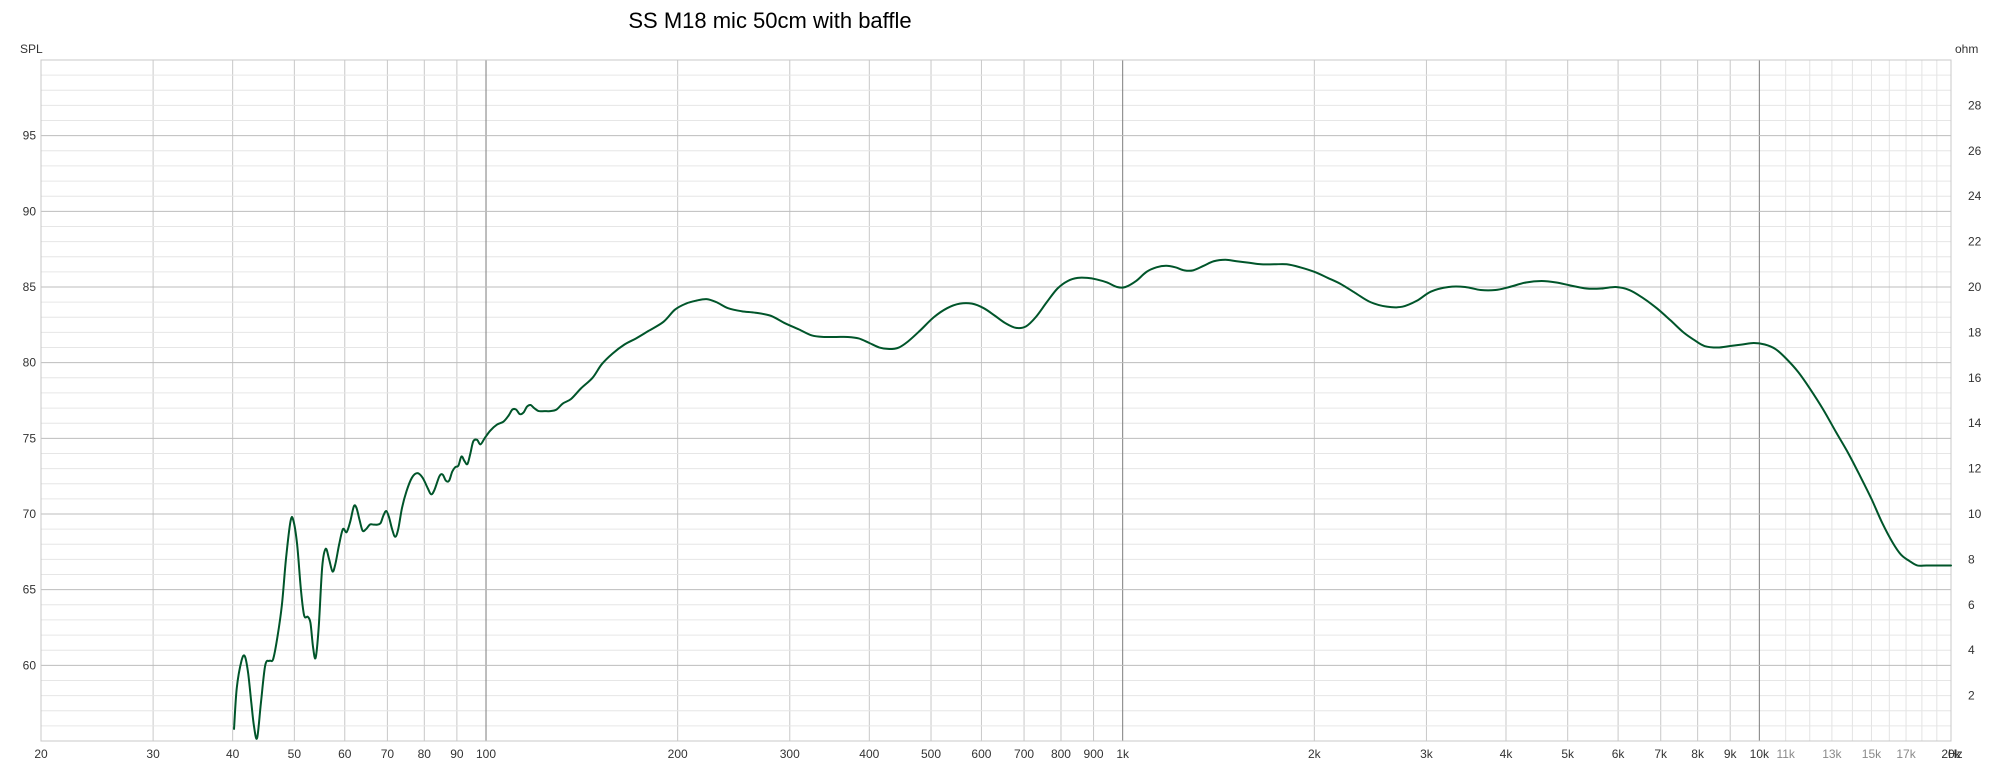  Describe the element at coordinates (1832, 754) in the screenshot. I see `x-tick-label: 13k` at that location.